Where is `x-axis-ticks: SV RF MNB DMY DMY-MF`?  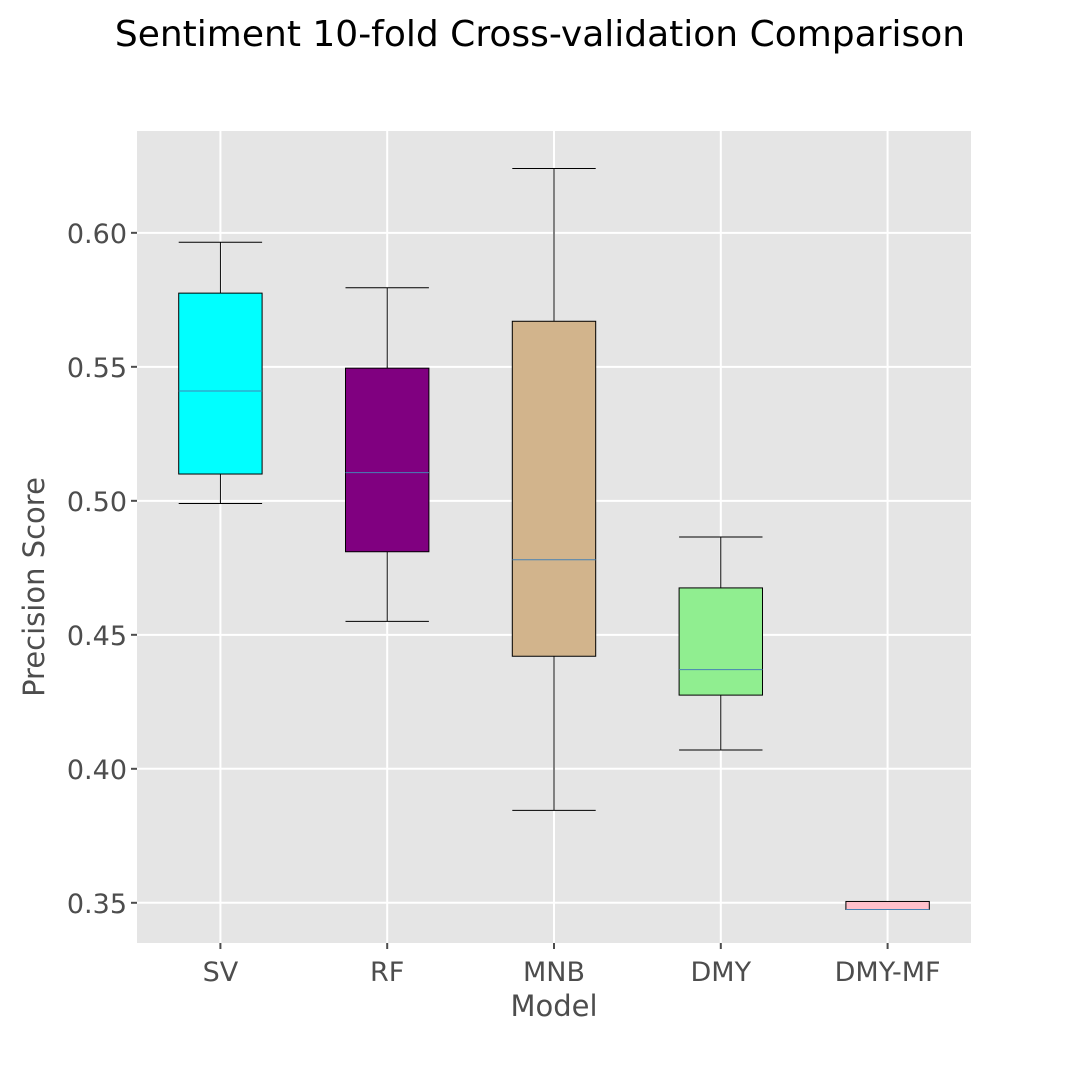 x-axis-ticks: SV RF MNB DMY DMY-MF is located at coordinates (572, 965).